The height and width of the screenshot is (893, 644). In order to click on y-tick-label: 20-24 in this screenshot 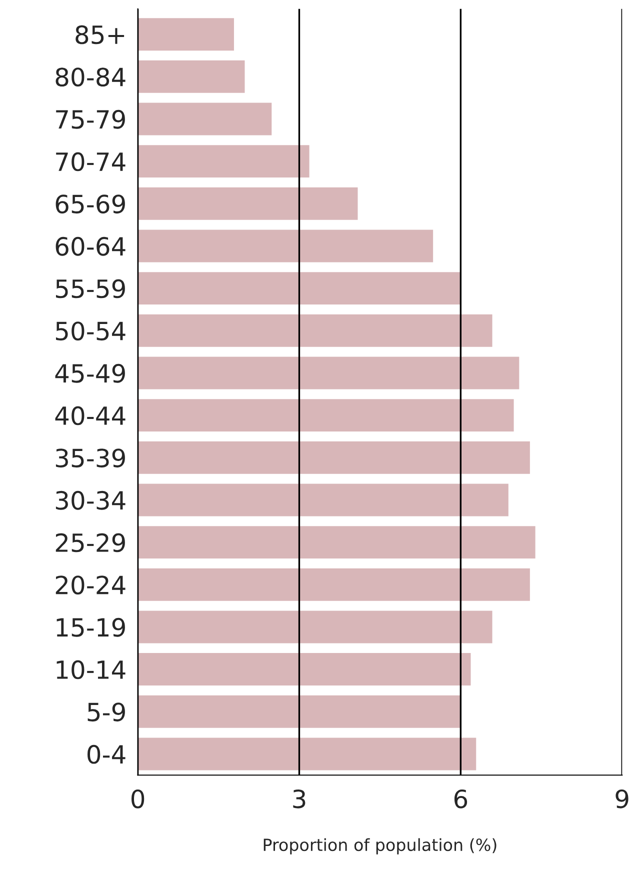, I will do `click(91, 585)`.